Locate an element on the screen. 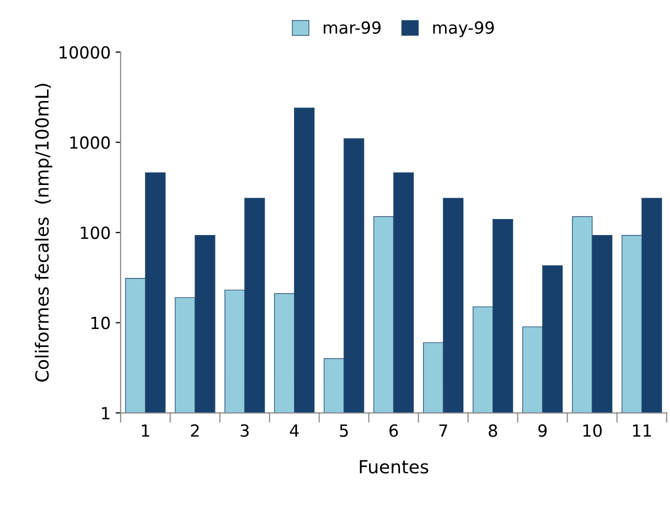  x-tick-label: 11 is located at coordinates (642, 430).